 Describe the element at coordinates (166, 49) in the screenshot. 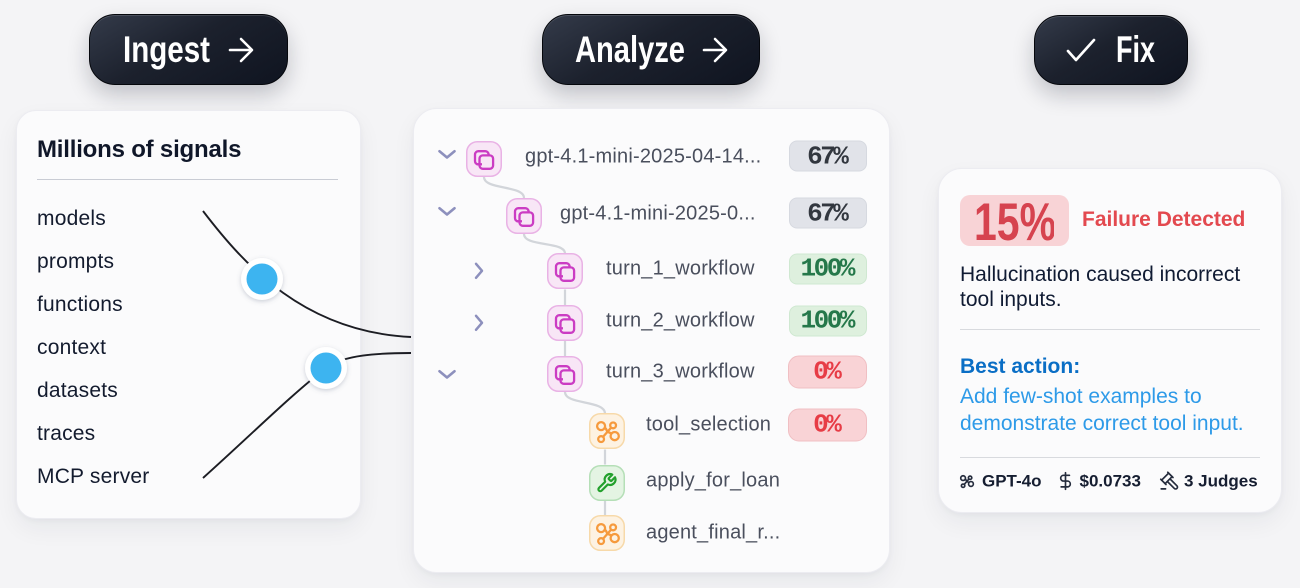

I see `svg-text: Ingest` at that location.